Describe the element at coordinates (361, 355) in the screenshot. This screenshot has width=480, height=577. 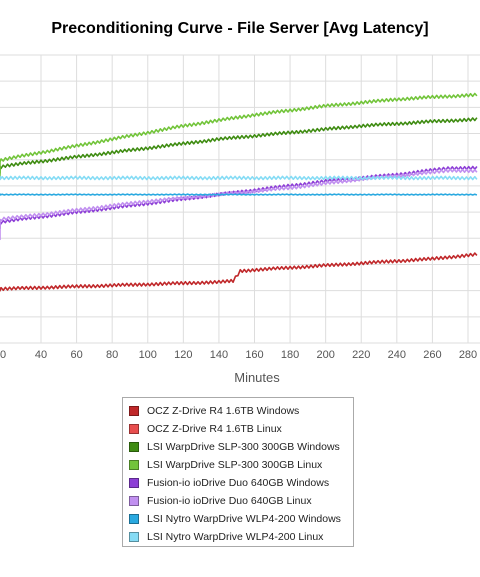
I see `x-tick-label: 220` at that location.